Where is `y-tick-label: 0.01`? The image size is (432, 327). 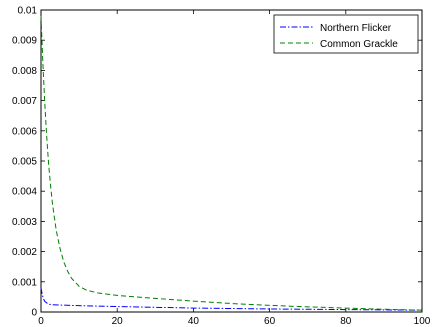 y-tick-label: 0.01 is located at coordinates (28, 11).